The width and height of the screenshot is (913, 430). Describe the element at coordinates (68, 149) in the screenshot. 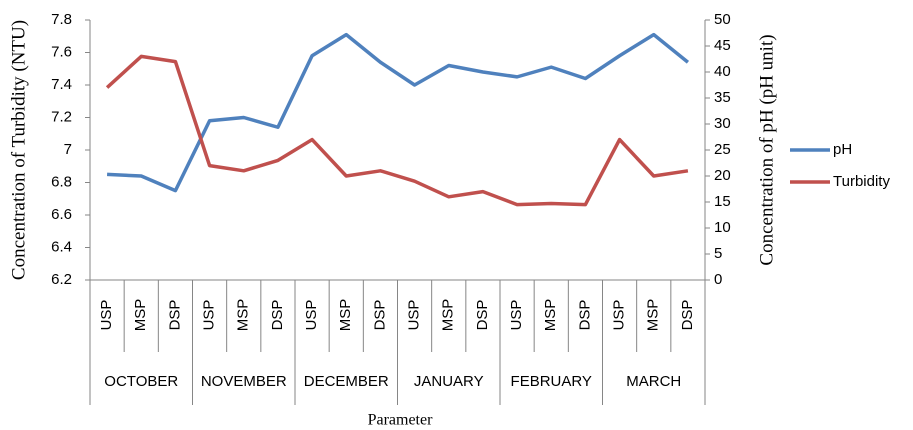

I see `y-tick-label: 7` at that location.